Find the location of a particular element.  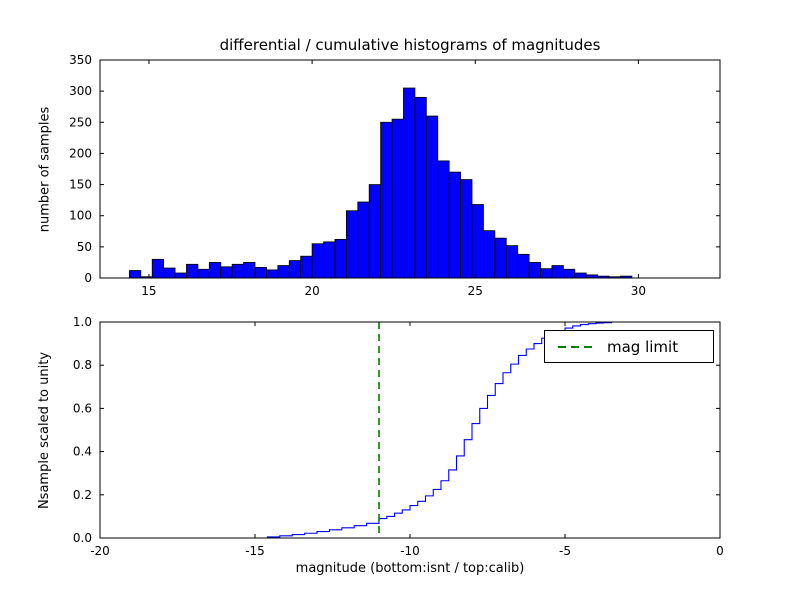

bottom-ylabel-container: Nsample scaled to unity is located at coordinates (45, 430).